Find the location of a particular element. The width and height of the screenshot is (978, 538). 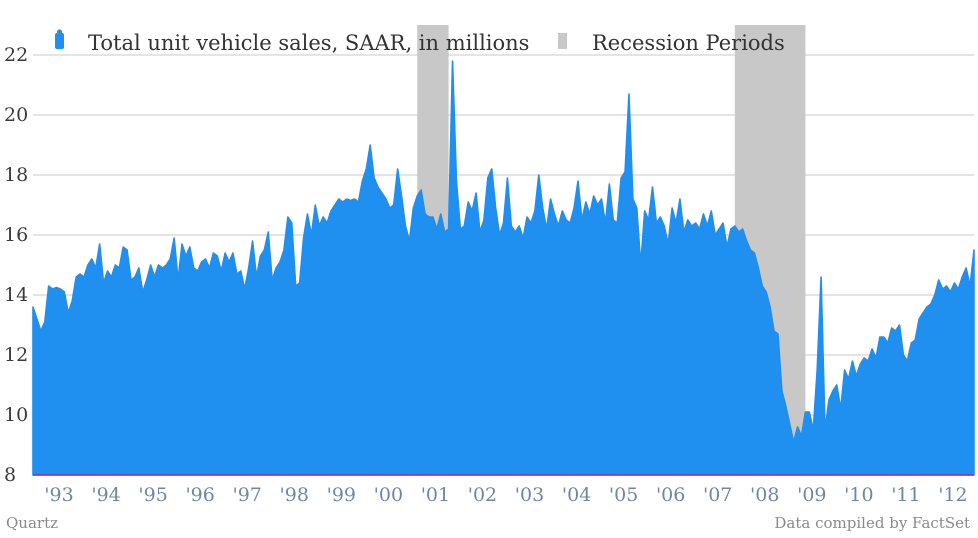

source-credit-right: Data compiled by FactSet is located at coordinates (872, 523).